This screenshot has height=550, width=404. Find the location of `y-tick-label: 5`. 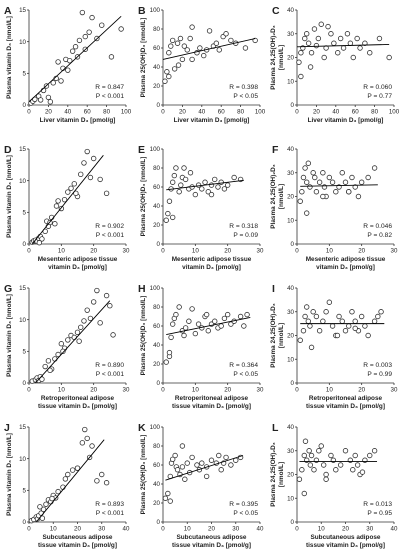

y-tick-label: 5 is located at coordinates (25, 352).